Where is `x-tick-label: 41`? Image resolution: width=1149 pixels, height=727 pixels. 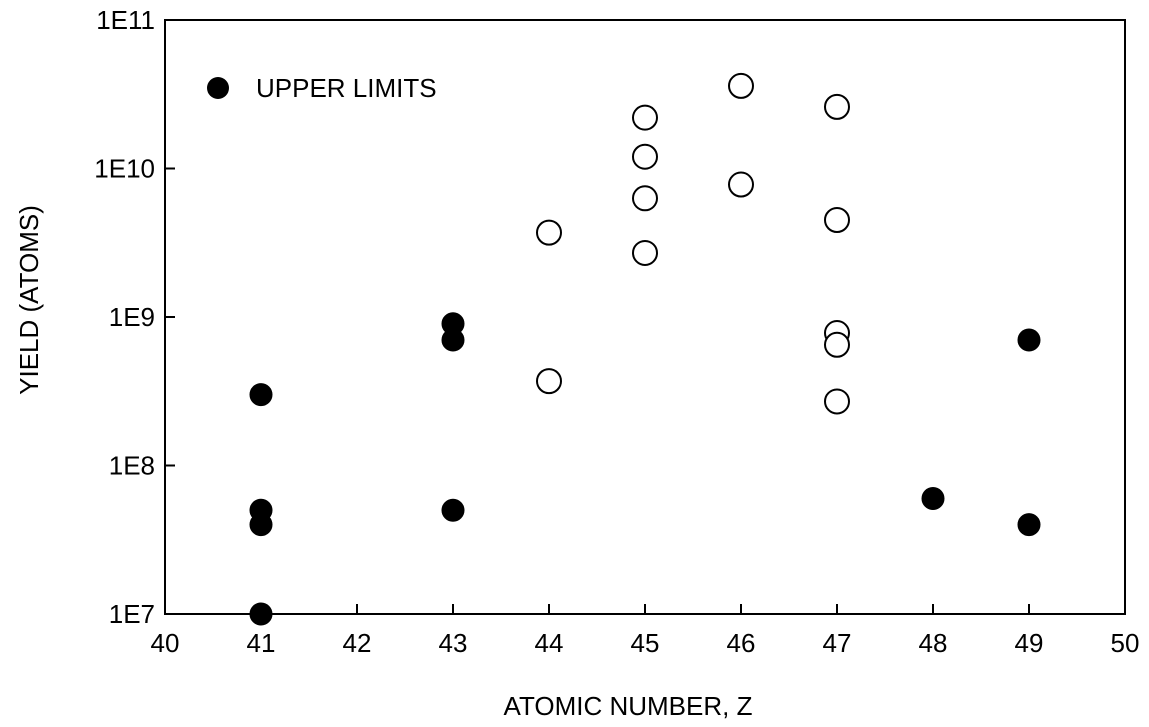 x-tick-label: 41 is located at coordinates (261, 643).